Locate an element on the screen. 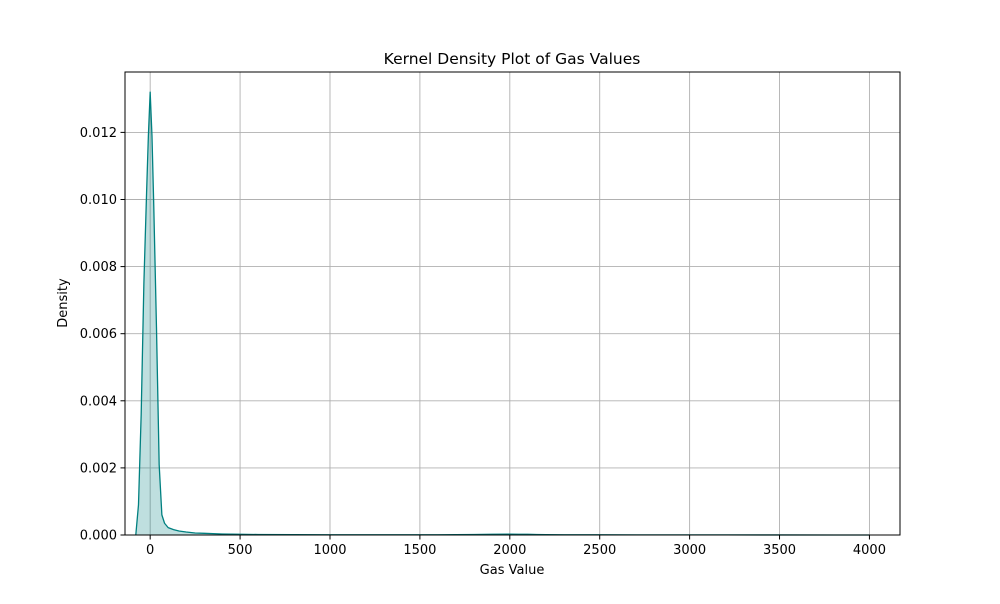 Image resolution: width=1000 pixels, height=604 pixels. x-tick-label: 4000 is located at coordinates (869, 550).